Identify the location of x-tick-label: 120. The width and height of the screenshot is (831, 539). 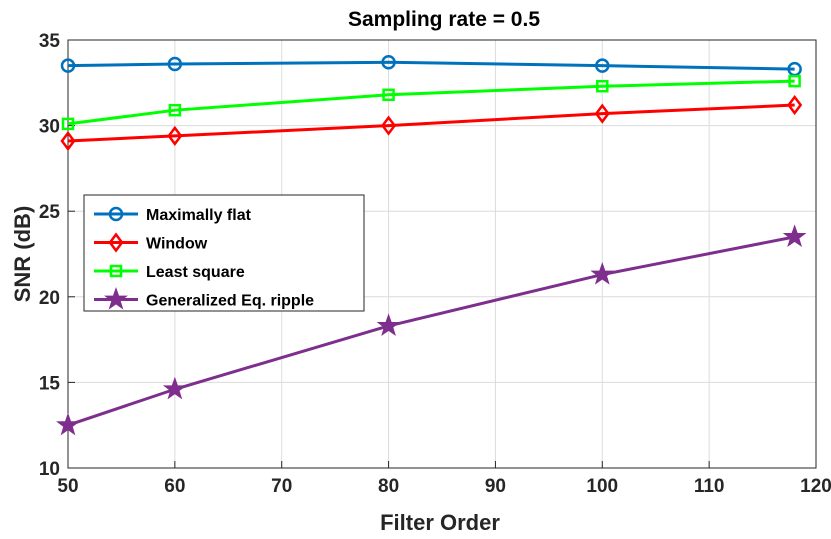
(815, 486).